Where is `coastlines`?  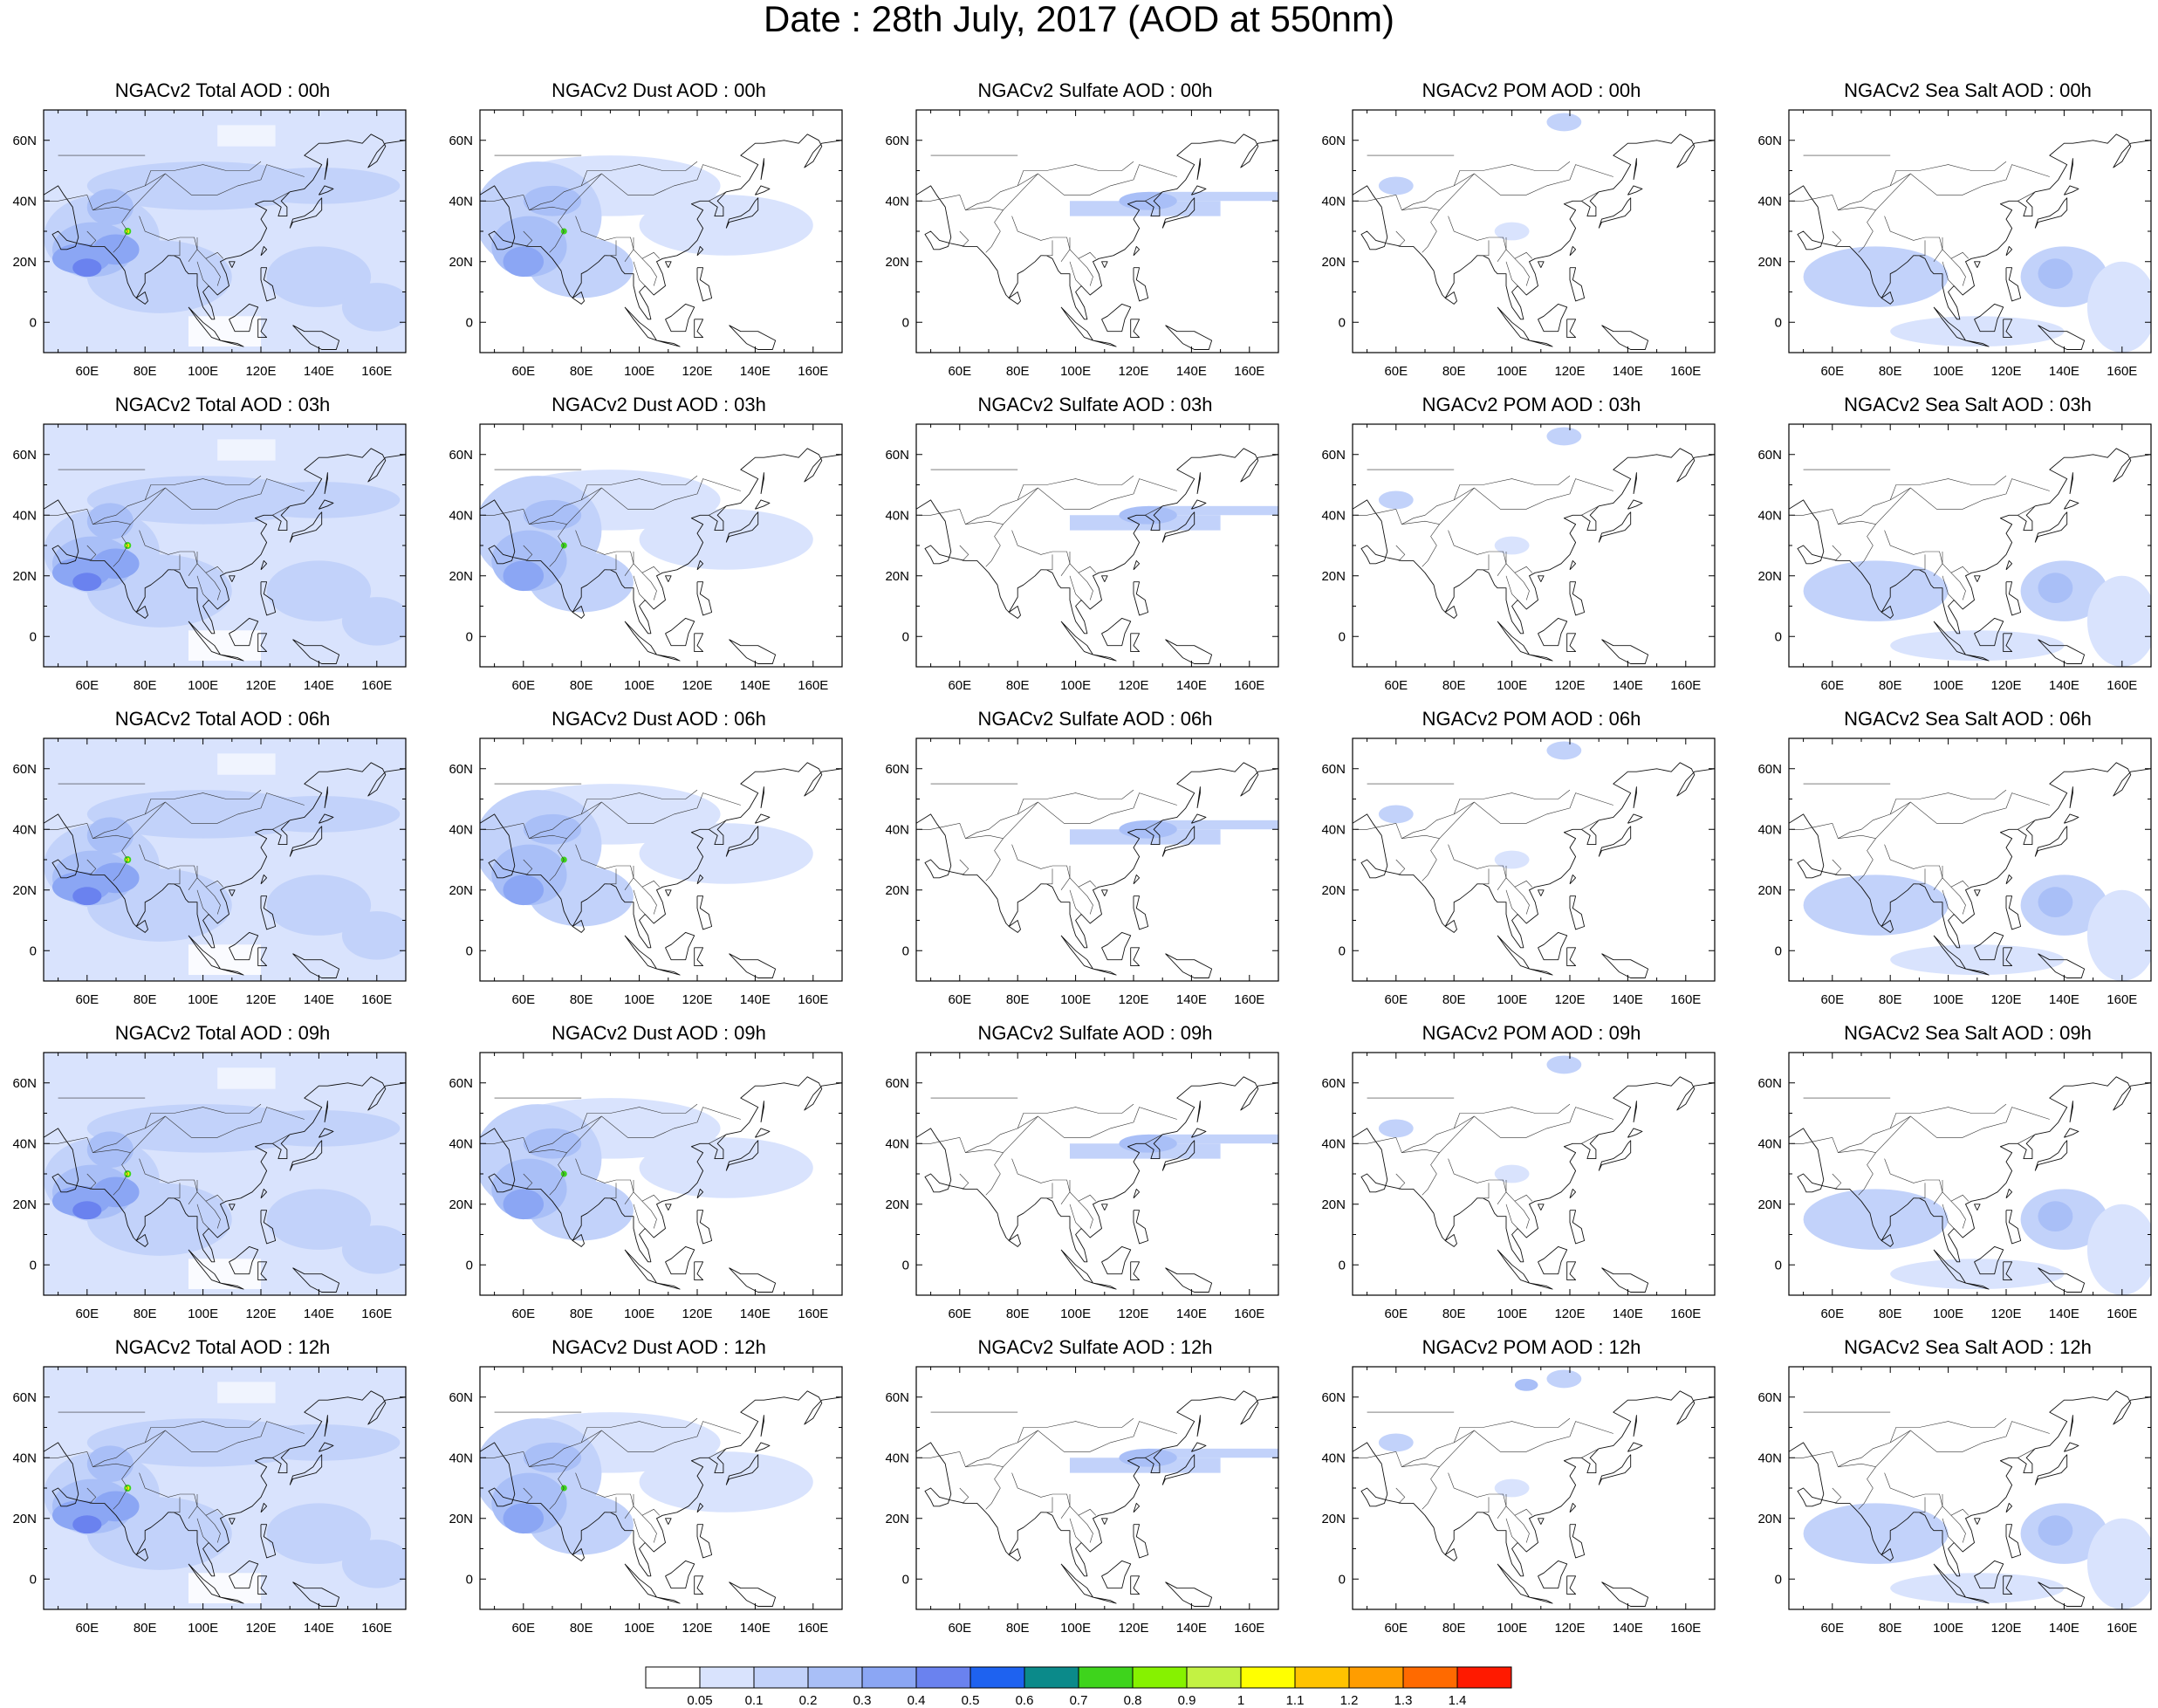 coastlines is located at coordinates (225, 1498).